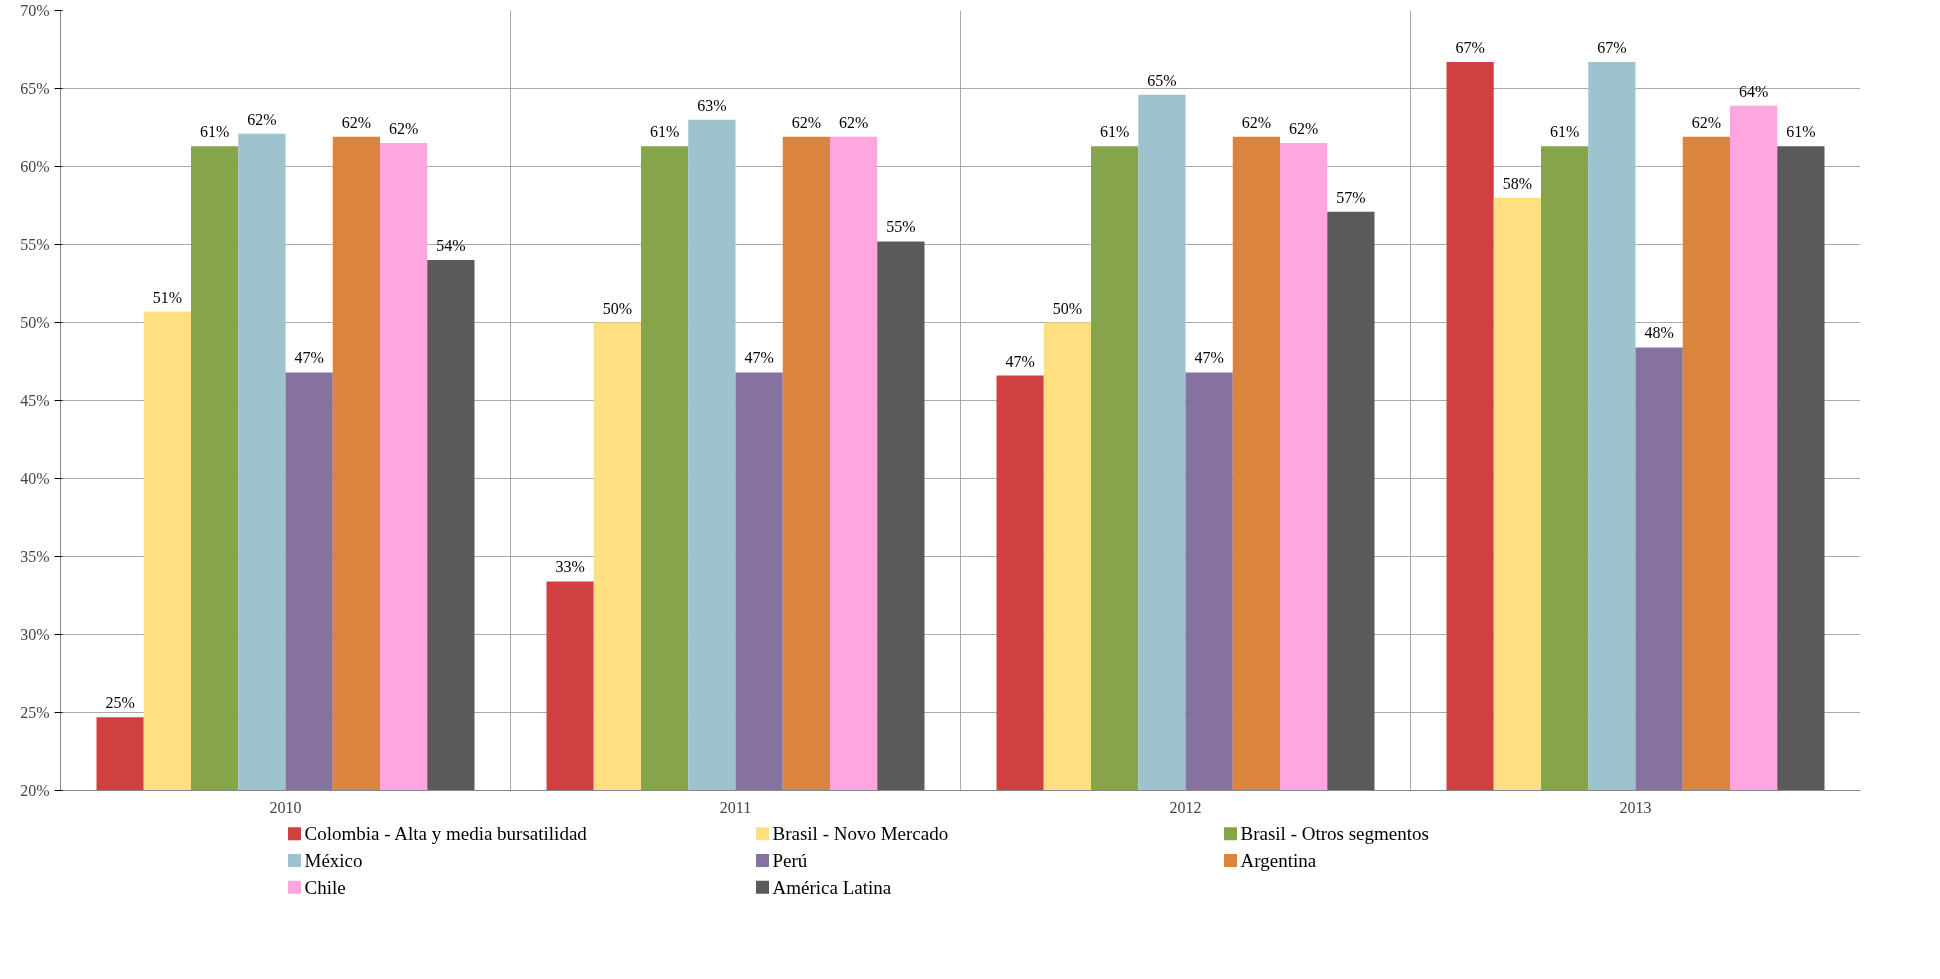 The height and width of the screenshot is (979, 1940). Describe the element at coordinates (1334, 834) in the screenshot. I see `legend-label: Brasil - Otros segmentos` at that location.